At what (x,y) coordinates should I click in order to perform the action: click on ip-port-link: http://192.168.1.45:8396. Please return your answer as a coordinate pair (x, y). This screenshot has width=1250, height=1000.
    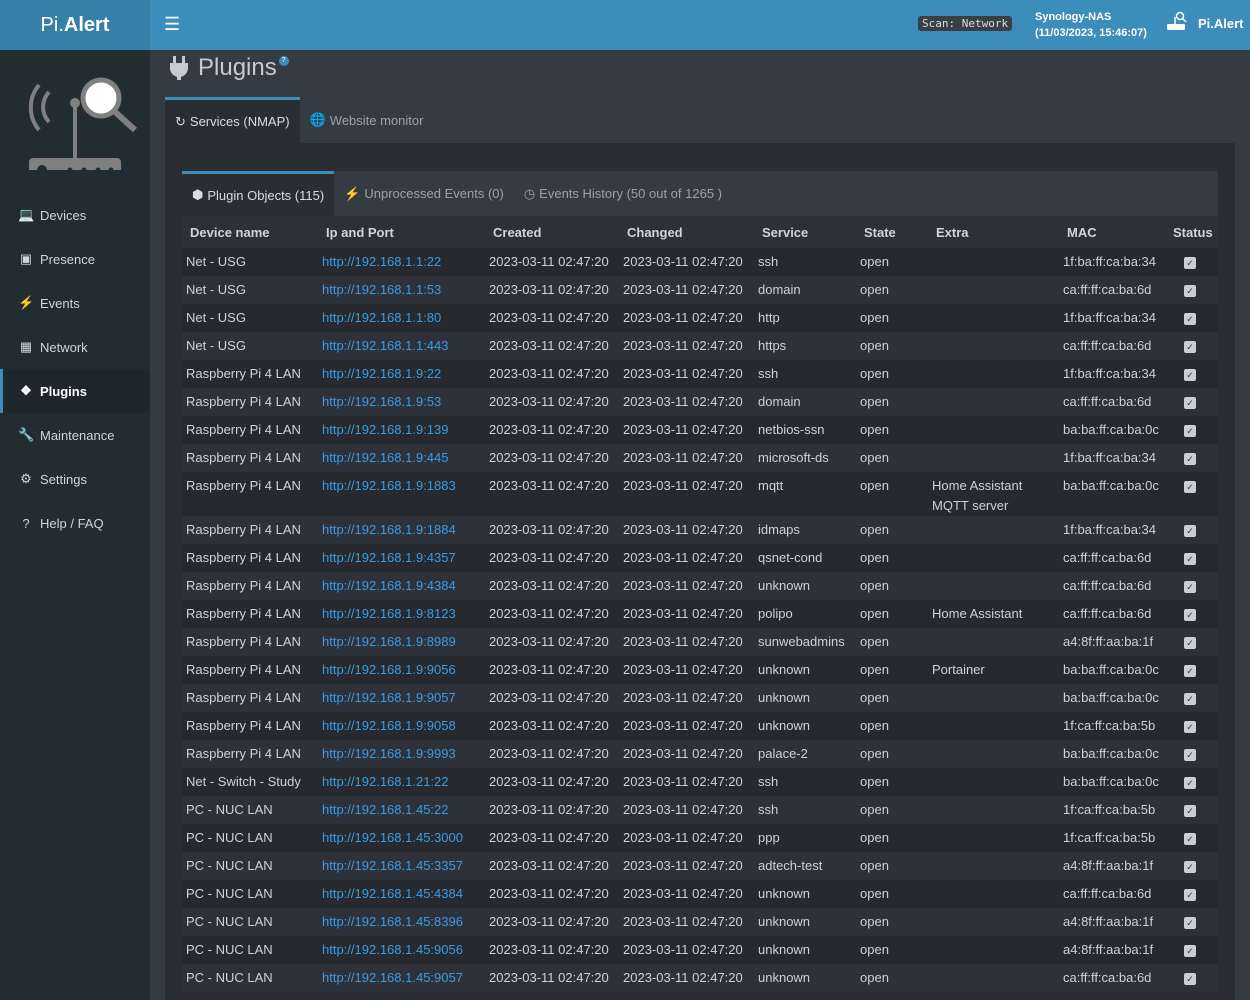
    Looking at the image, I should click on (392, 921).